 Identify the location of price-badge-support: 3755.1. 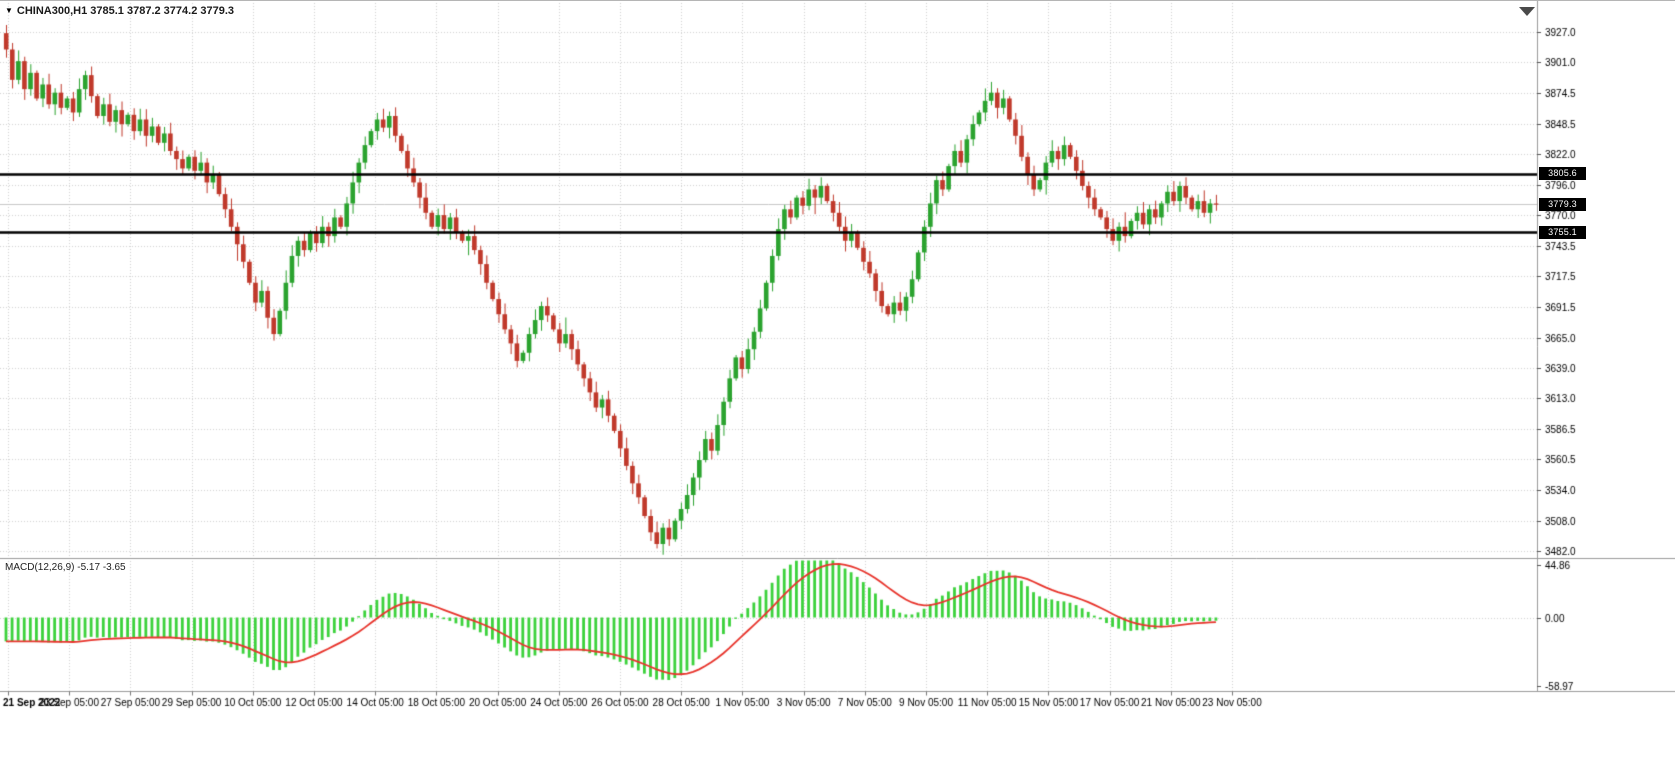
(1562, 232).